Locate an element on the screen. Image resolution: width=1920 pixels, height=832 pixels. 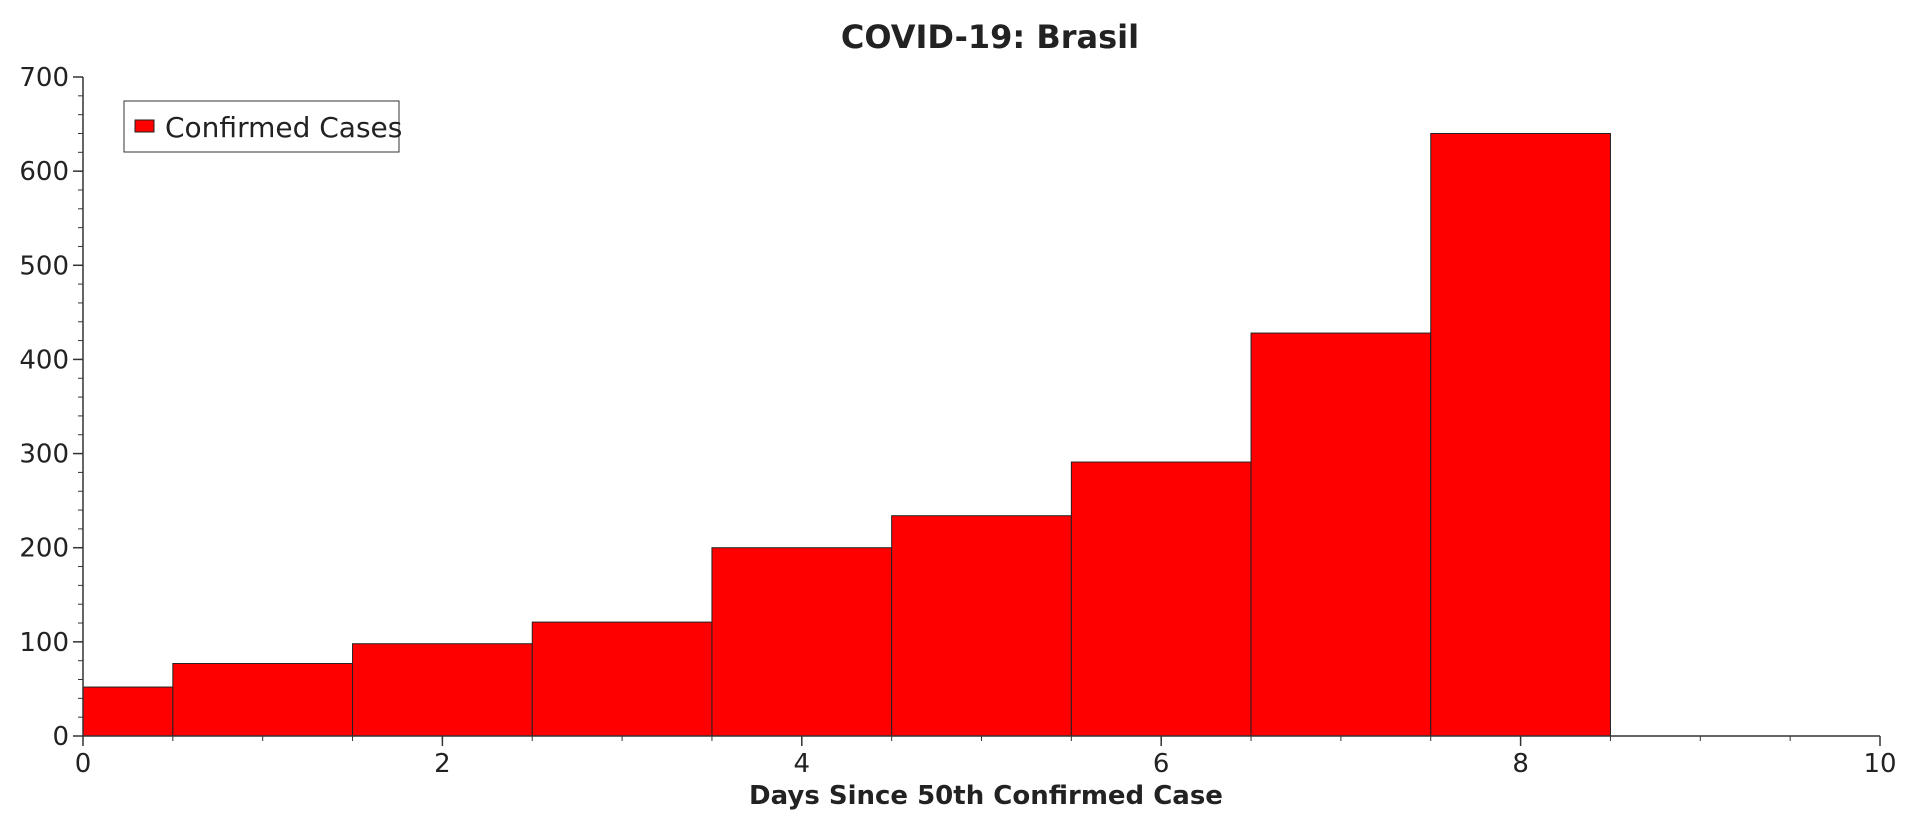
legend-label-confirmed-cases: Confirmed Cases is located at coordinates (283, 127).